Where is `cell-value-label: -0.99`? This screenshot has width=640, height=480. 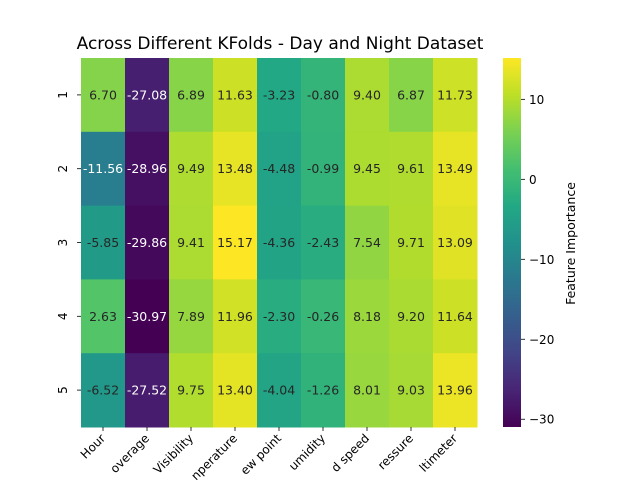
cell-value-label: -0.99 is located at coordinates (323, 168).